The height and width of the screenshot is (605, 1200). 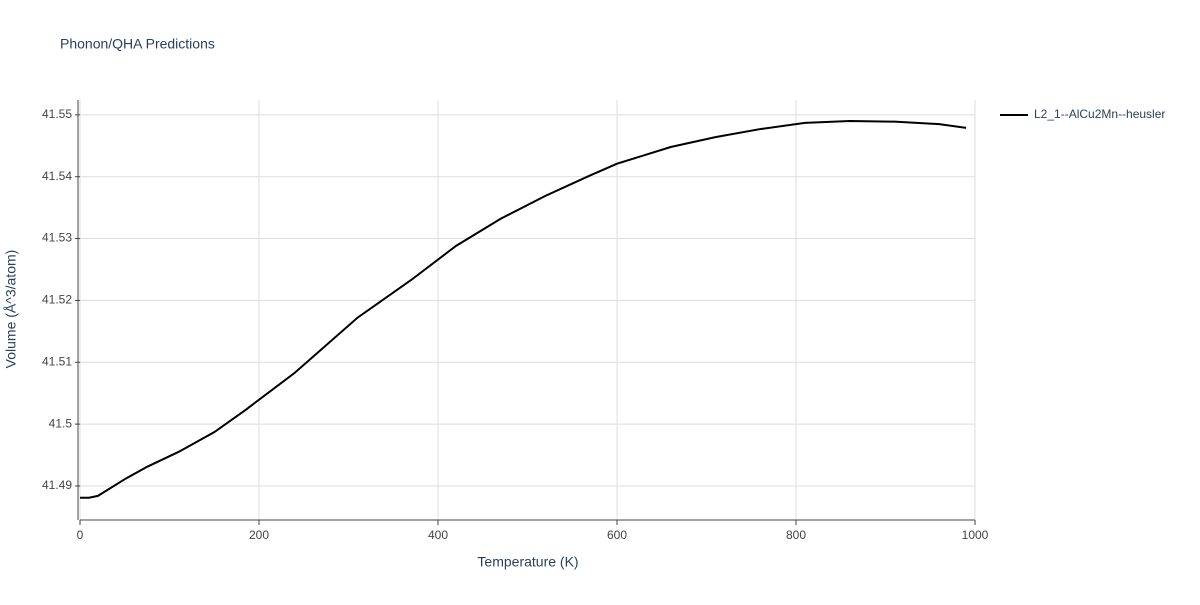 I want to click on y-tick-label: 41.5, so click(x=61, y=423).